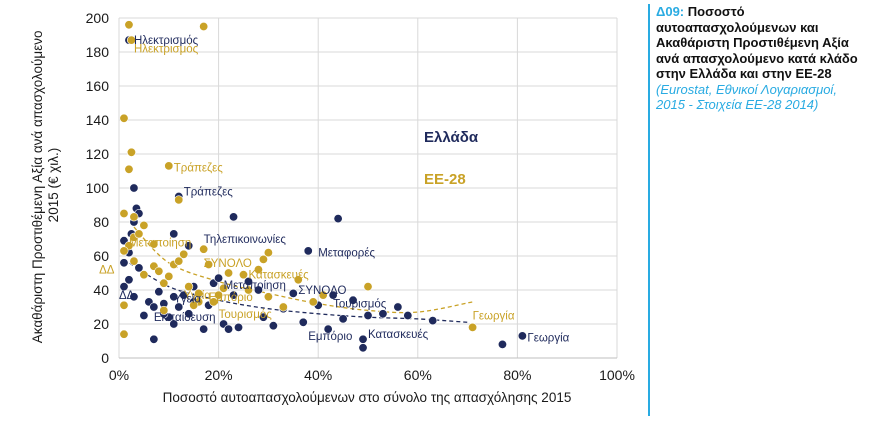  I want to click on legend-greece: Ελλάδα, so click(451, 137).